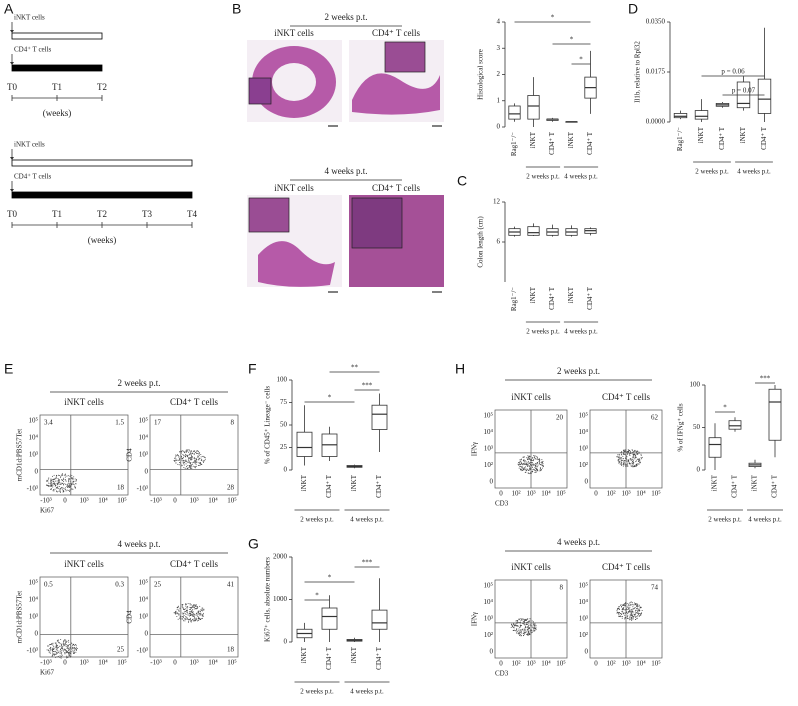 The width and height of the screenshot is (798, 706). What do you see at coordinates (533, 294) in the screenshot?
I see `category-label: iNKT` at bounding box center [533, 294].